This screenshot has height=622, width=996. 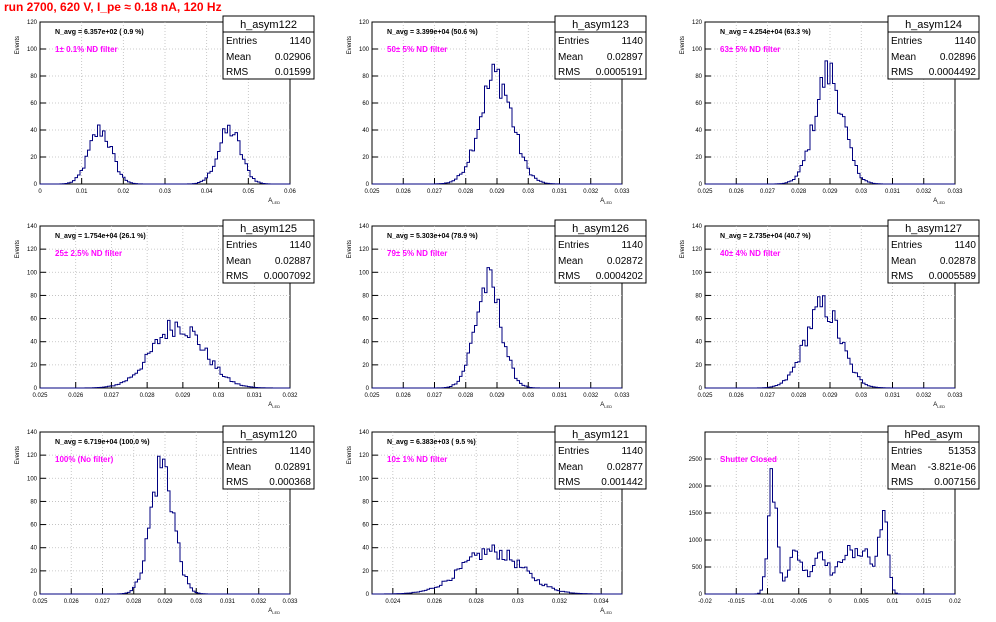 I want to click on histogram-name: h_asym123, so click(x=600, y=25).